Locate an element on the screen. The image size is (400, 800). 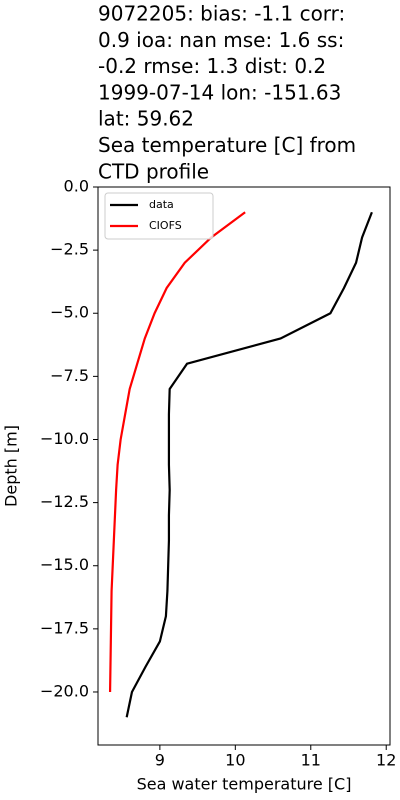
x-tick-label: 9 is located at coordinates (160, 760).